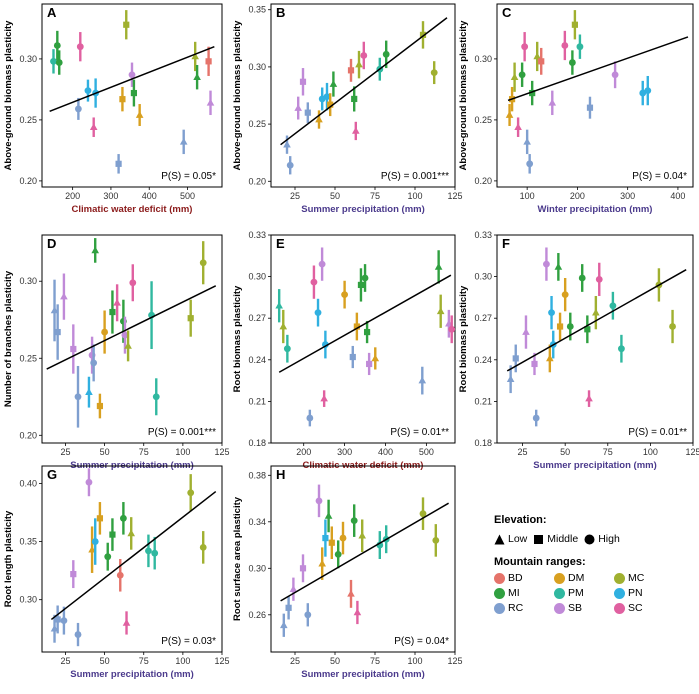 The width and height of the screenshot is (699, 694). Describe the element at coordinates (463, 95) in the screenshot. I see `y-axis-label: Above-ground biomass plasticity` at that location.